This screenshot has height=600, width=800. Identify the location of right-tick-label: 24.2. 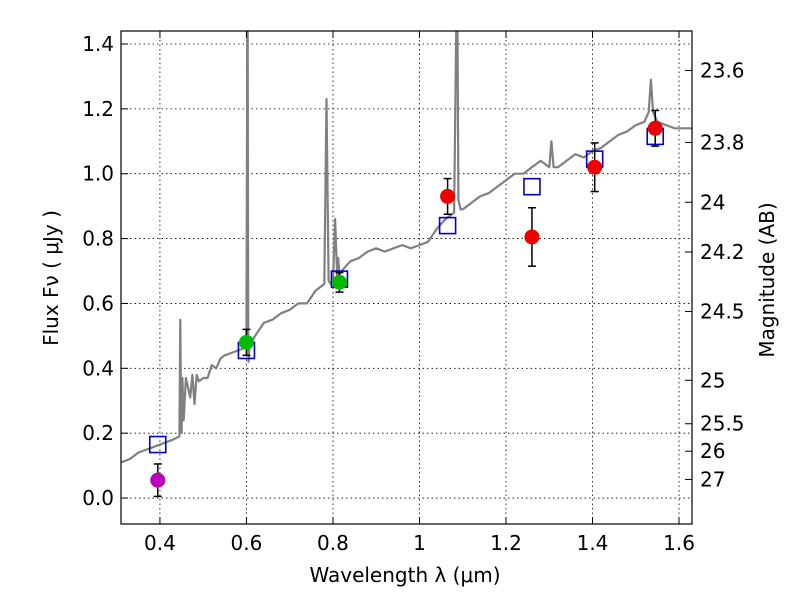
(722, 252).